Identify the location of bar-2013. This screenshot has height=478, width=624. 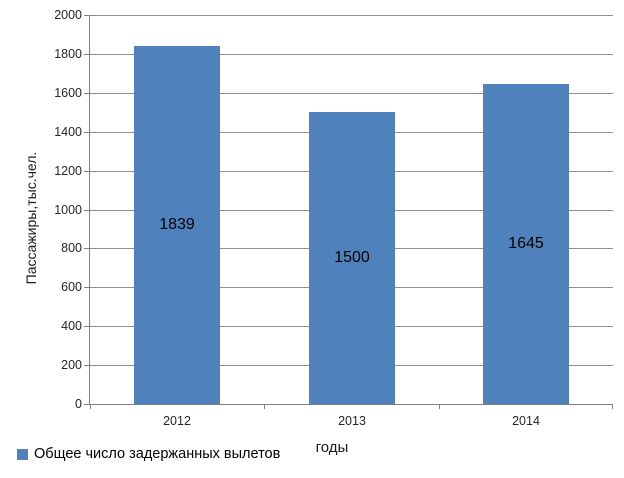
(352, 258).